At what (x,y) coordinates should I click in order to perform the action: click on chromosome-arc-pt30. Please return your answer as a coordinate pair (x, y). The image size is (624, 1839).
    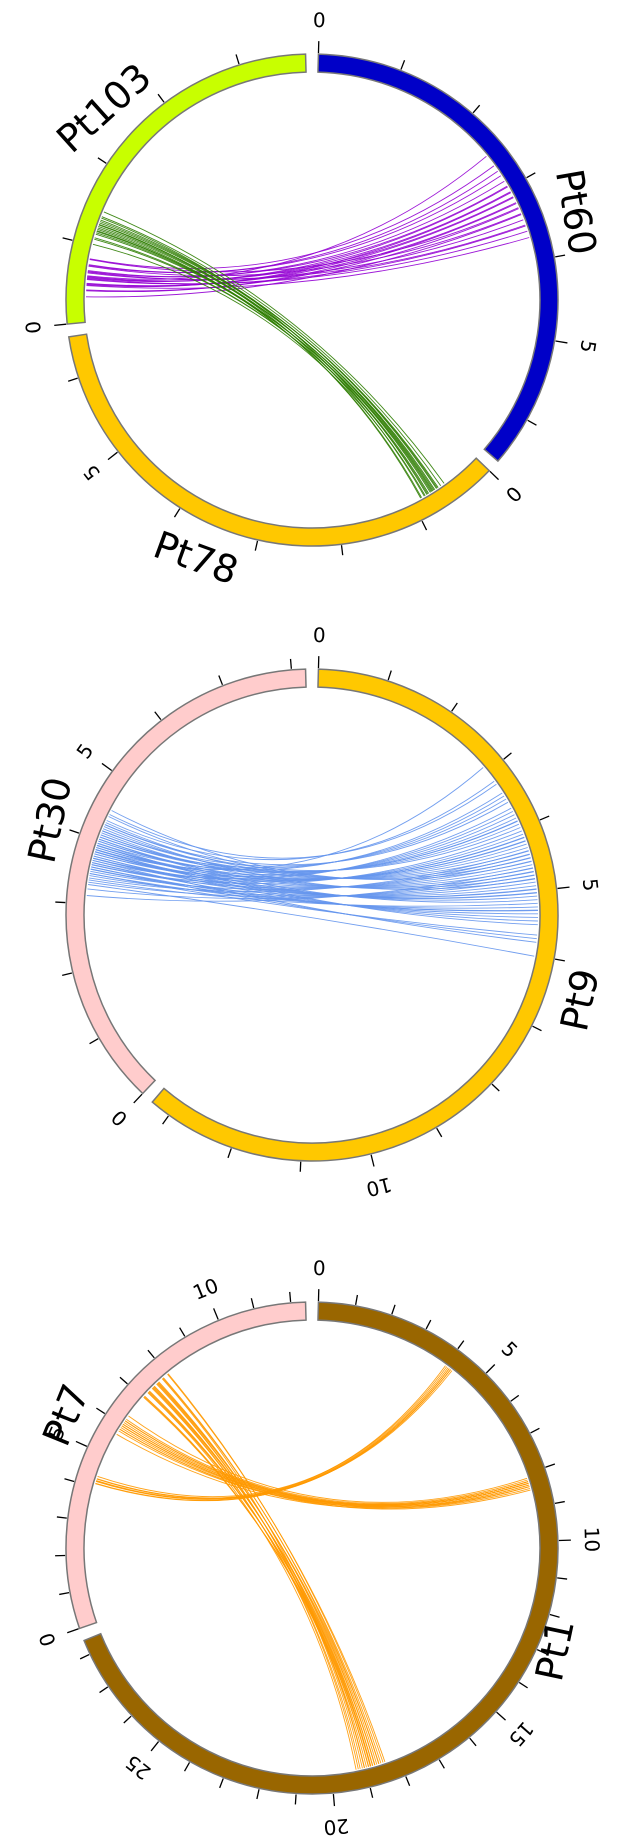
    Looking at the image, I should click on (186, 881).